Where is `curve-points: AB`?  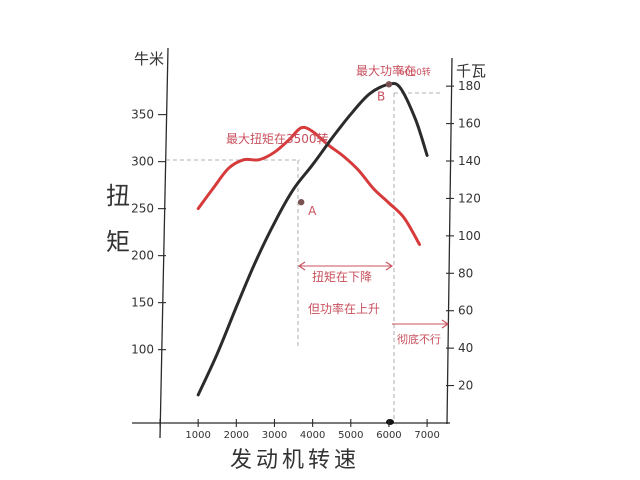
curve-points: AB is located at coordinates (345, 149).